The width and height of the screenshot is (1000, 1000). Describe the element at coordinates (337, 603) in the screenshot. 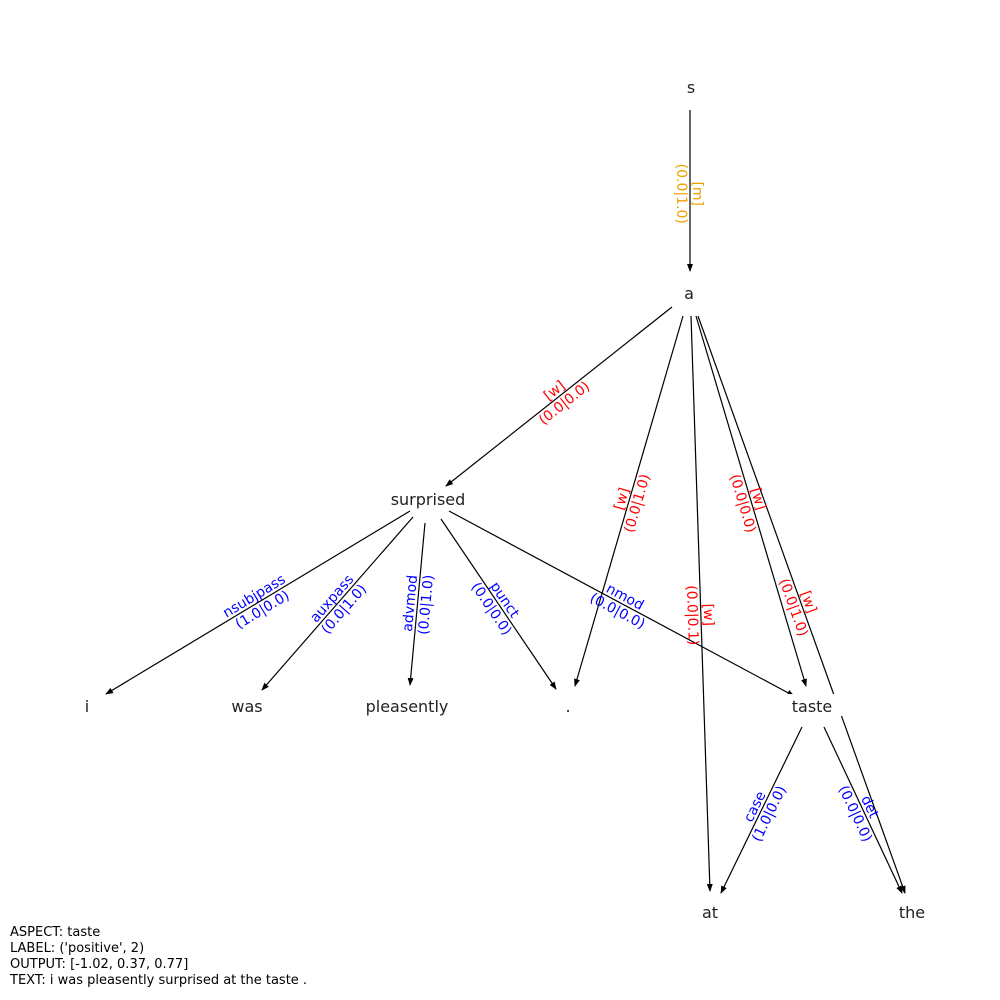

I see `edge-surprised-was` at that location.